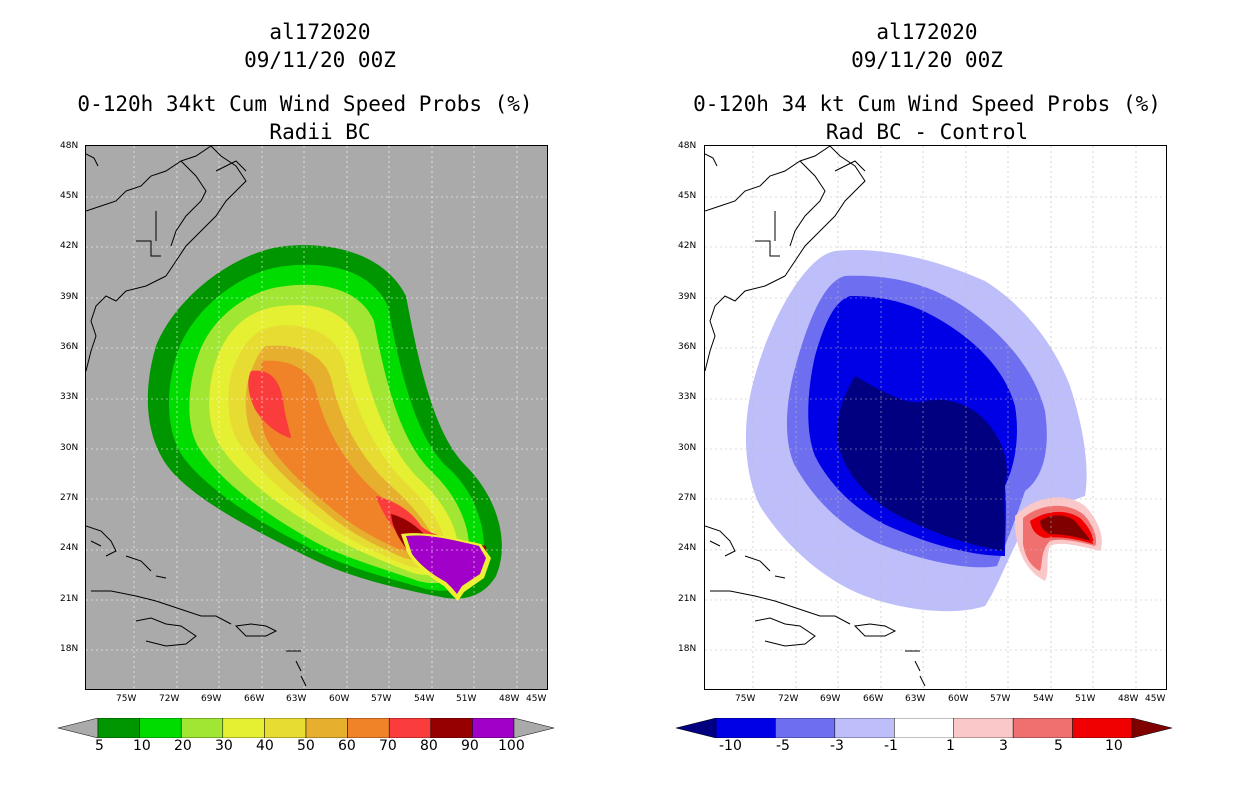  Describe the element at coordinates (950, 746) in the screenshot. I see `colorbar-label: 1` at that location.